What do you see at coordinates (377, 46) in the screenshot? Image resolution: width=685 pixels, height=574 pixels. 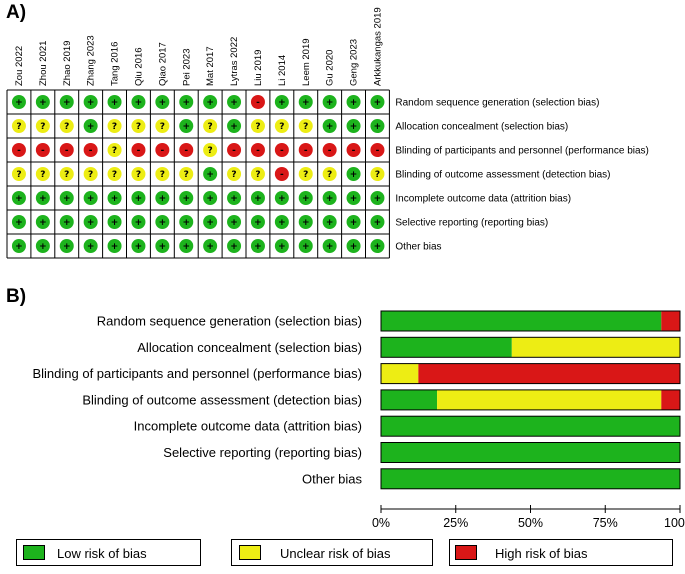 I see `study-label: Arkkukangas 2019` at bounding box center [377, 46].